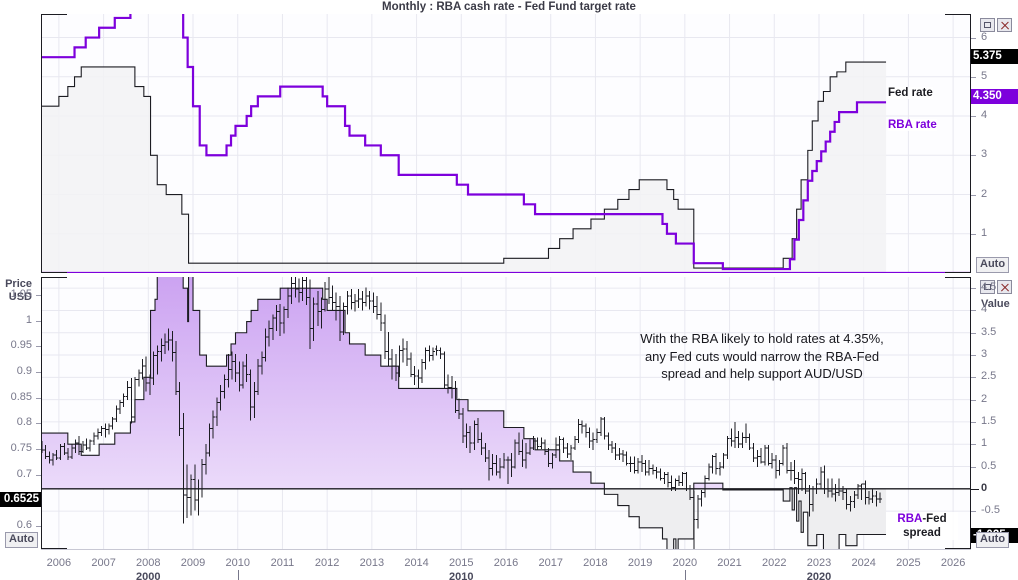 The image size is (1018, 580). I want to click on fed-rate-value: 5.375, so click(994, 57).